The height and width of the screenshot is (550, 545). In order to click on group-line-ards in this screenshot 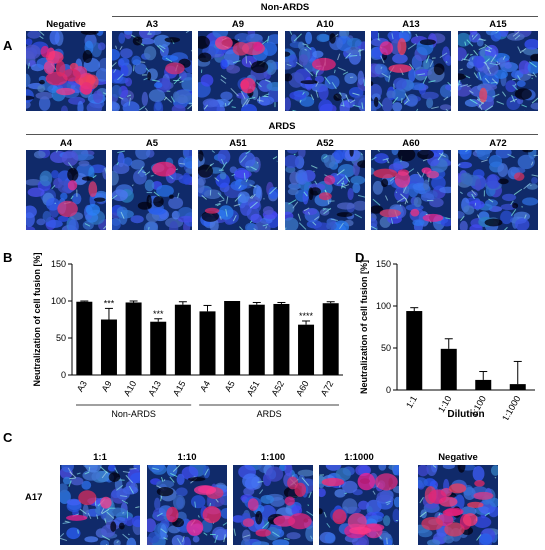, I will do `click(282, 134)`.